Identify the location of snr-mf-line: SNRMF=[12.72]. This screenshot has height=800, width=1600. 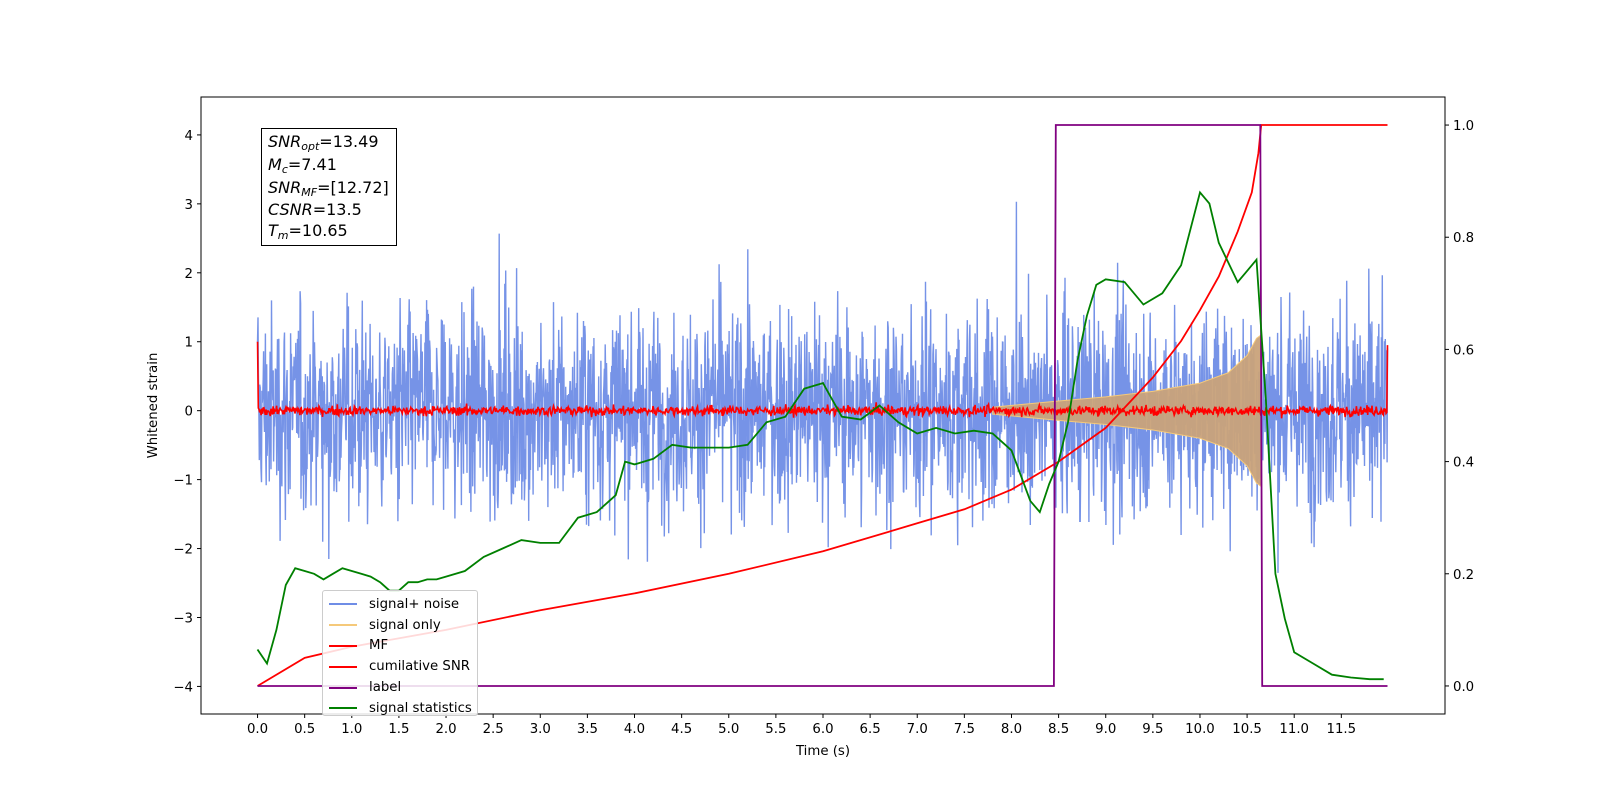
(329, 189).